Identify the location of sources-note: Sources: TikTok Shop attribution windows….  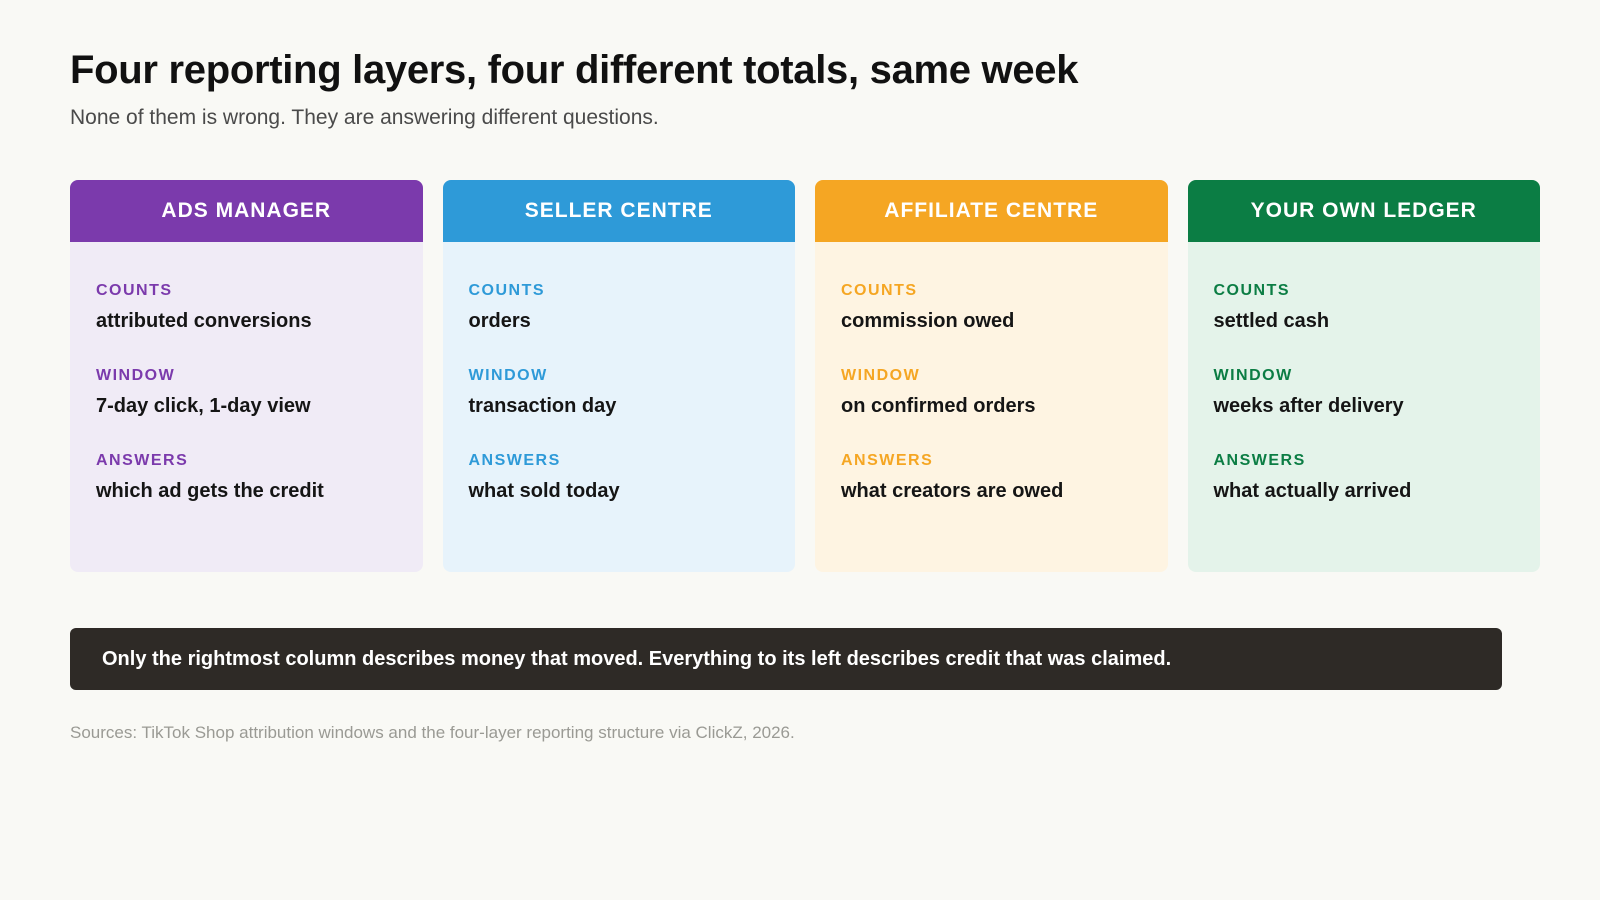
(432, 732).